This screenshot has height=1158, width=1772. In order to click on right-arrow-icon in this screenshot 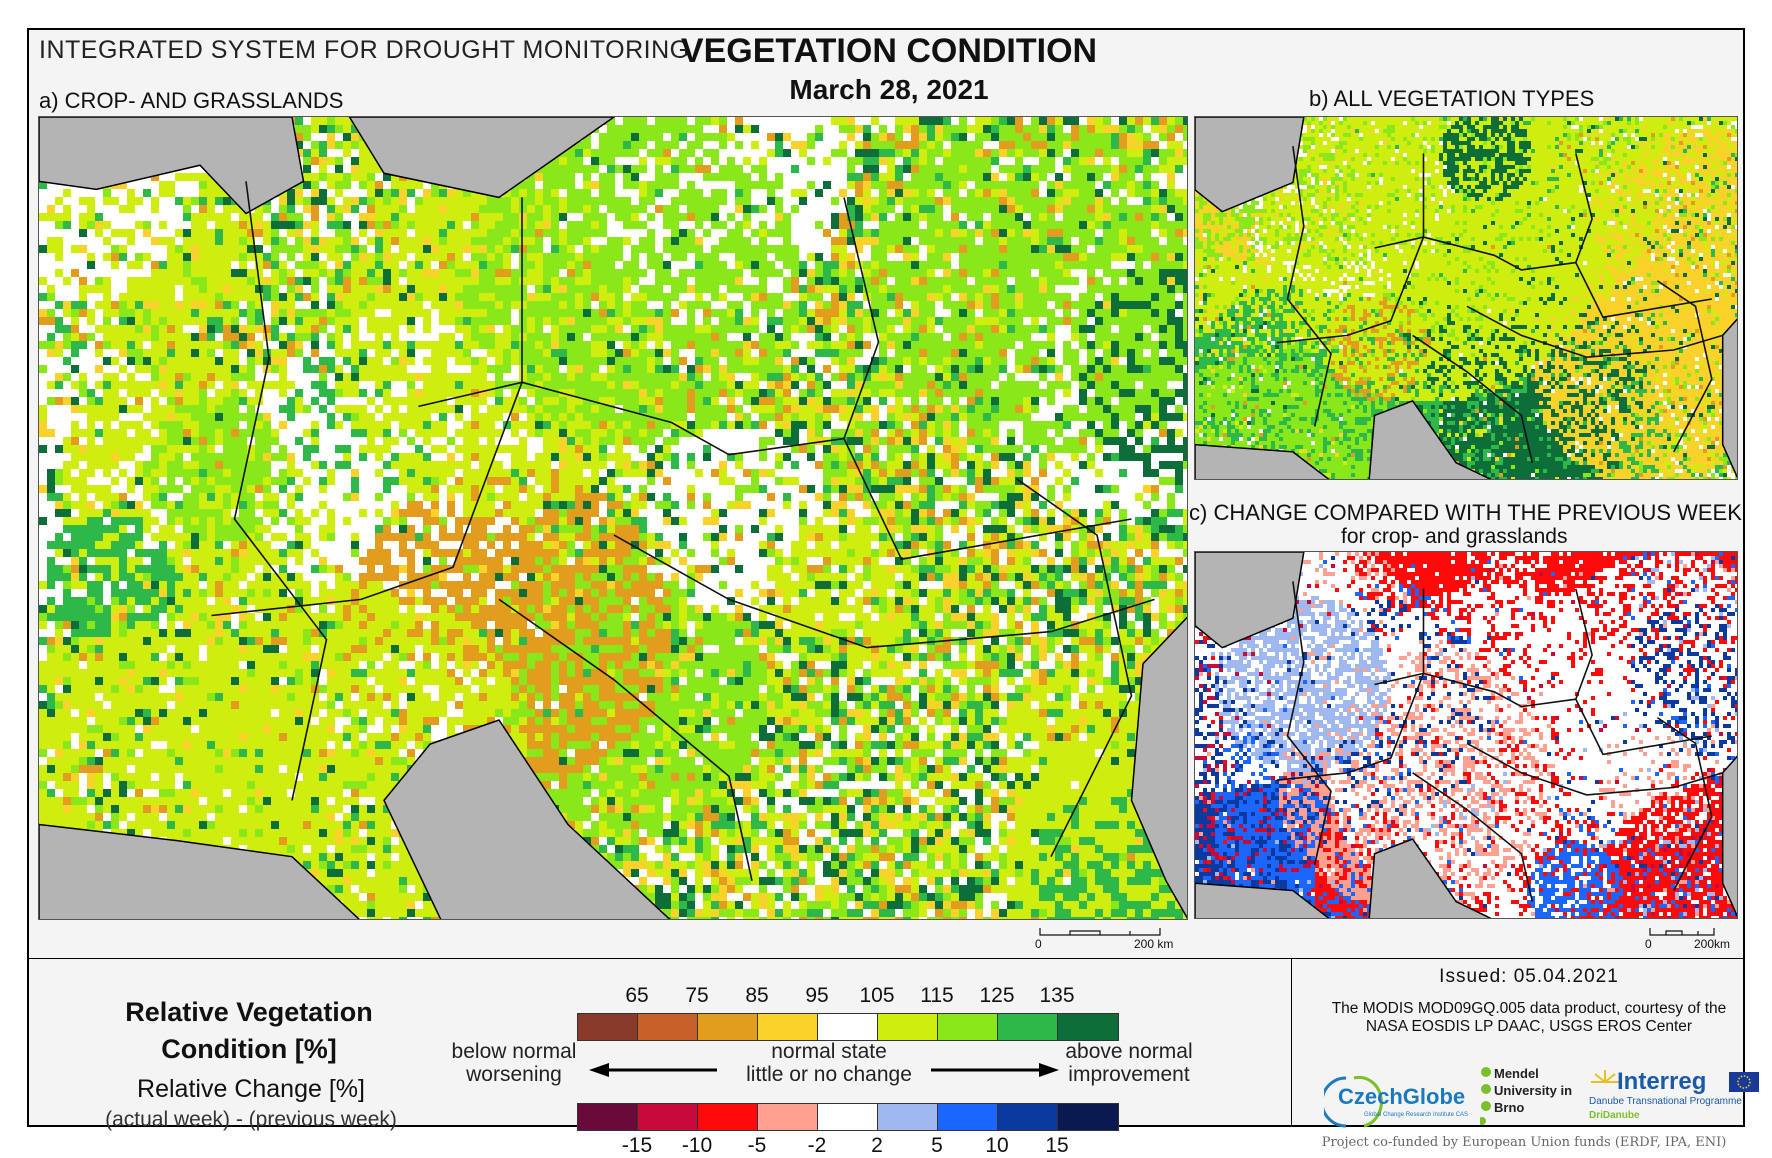, I will do `click(994, 1070)`.